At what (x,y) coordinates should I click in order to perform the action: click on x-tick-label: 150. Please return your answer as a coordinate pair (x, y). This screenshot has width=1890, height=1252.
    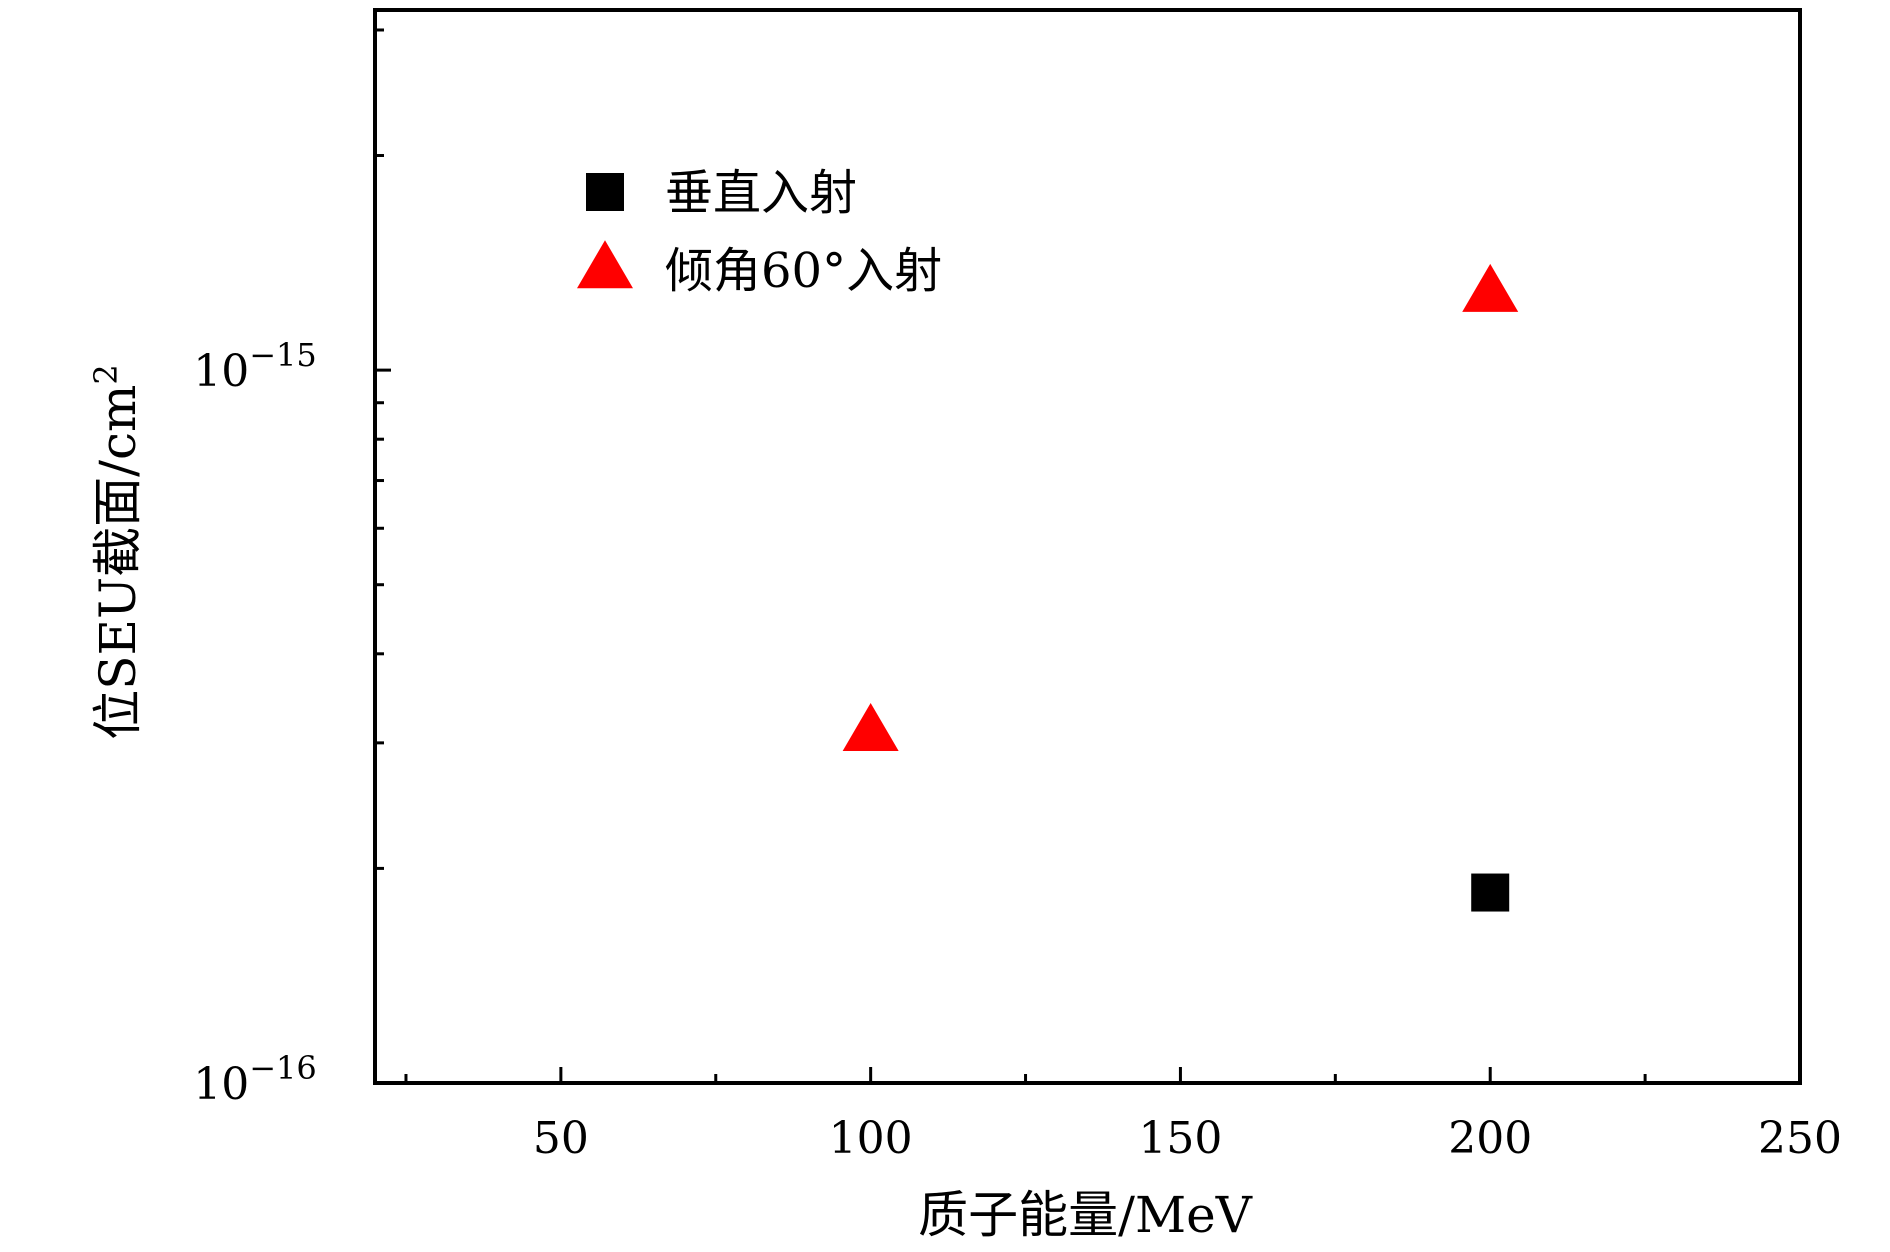
    Looking at the image, I should click on (1180, 1138).